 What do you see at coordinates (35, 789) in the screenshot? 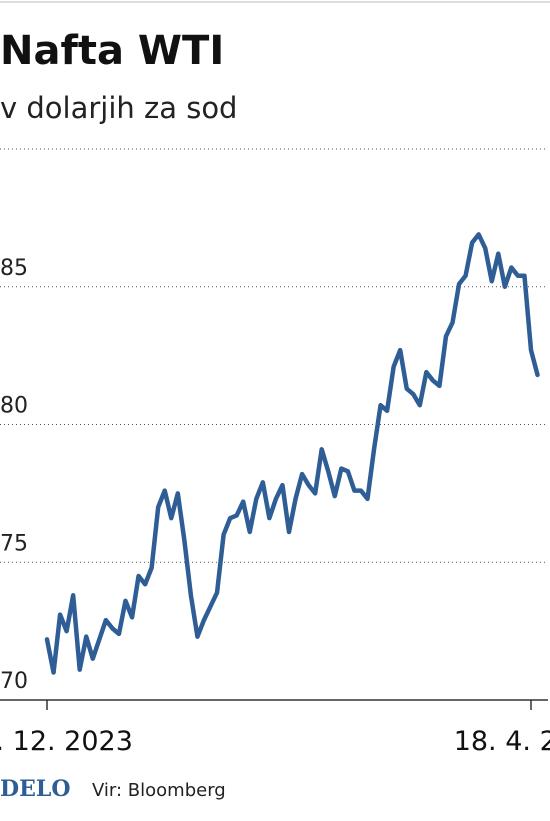
I see `logo: DELO` at bounding box center [35, 789].